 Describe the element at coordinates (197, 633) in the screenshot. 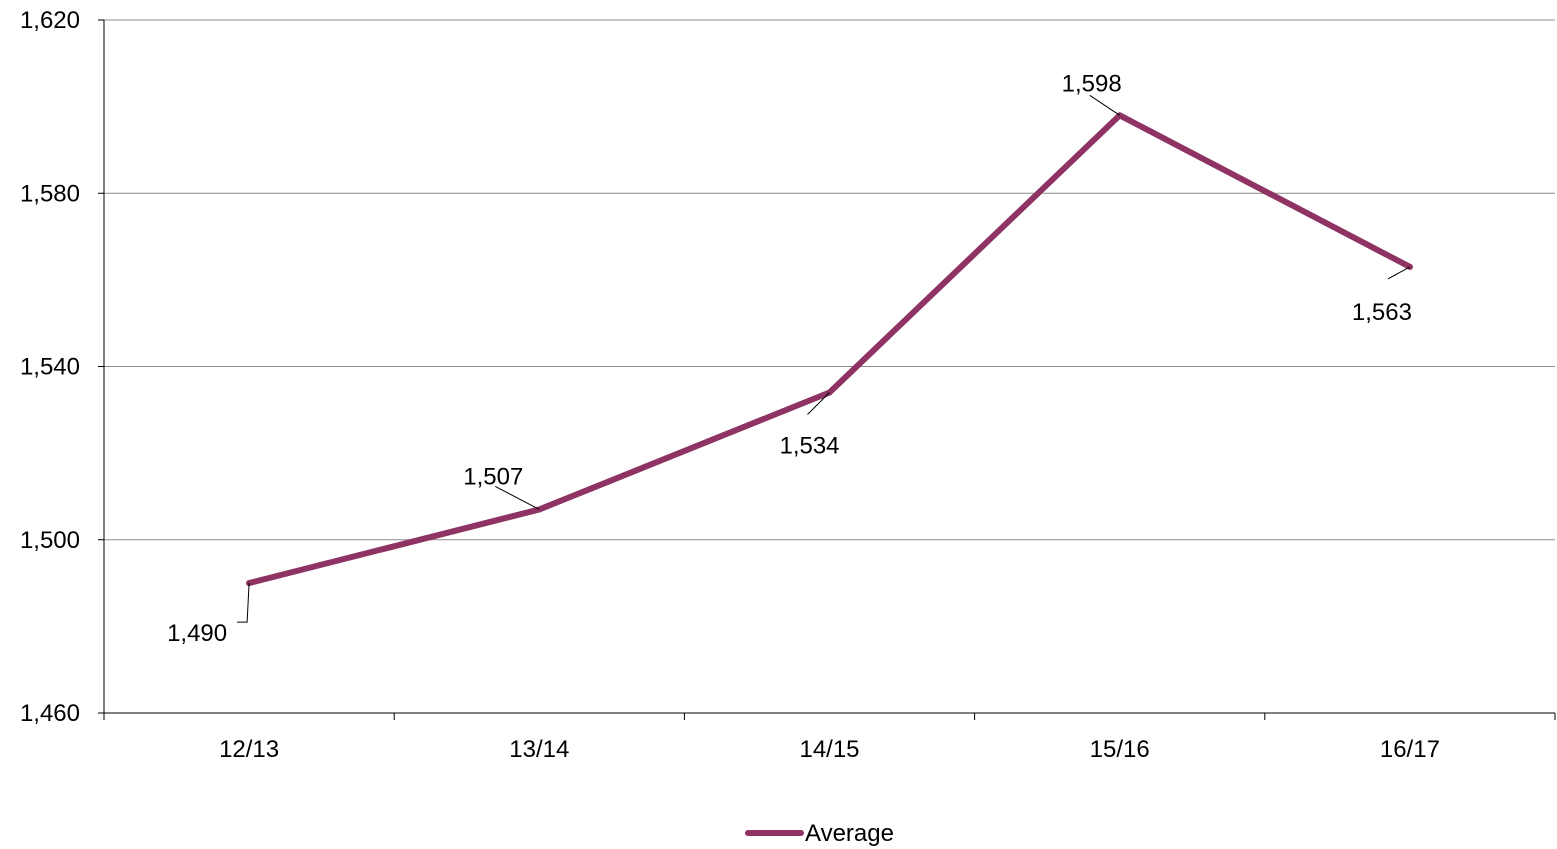

I see `data-label: 1,490` at that location.